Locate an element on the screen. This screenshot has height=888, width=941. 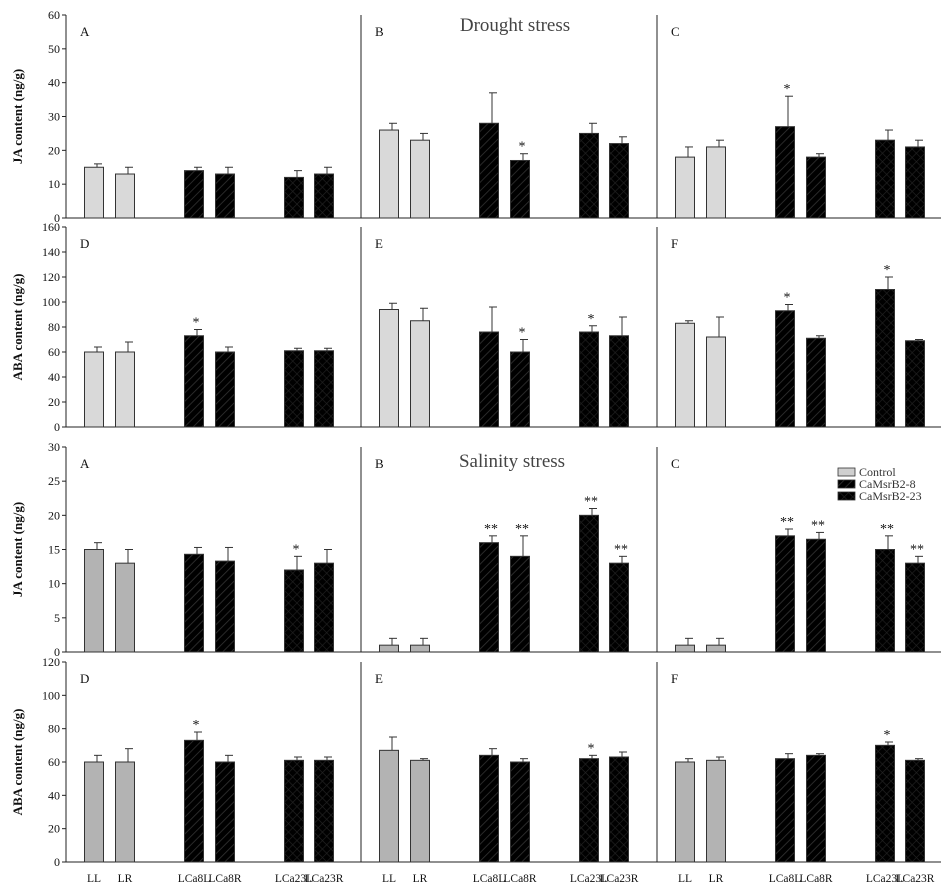
y-tick-label: 15 is located at coordinates (54, 550).